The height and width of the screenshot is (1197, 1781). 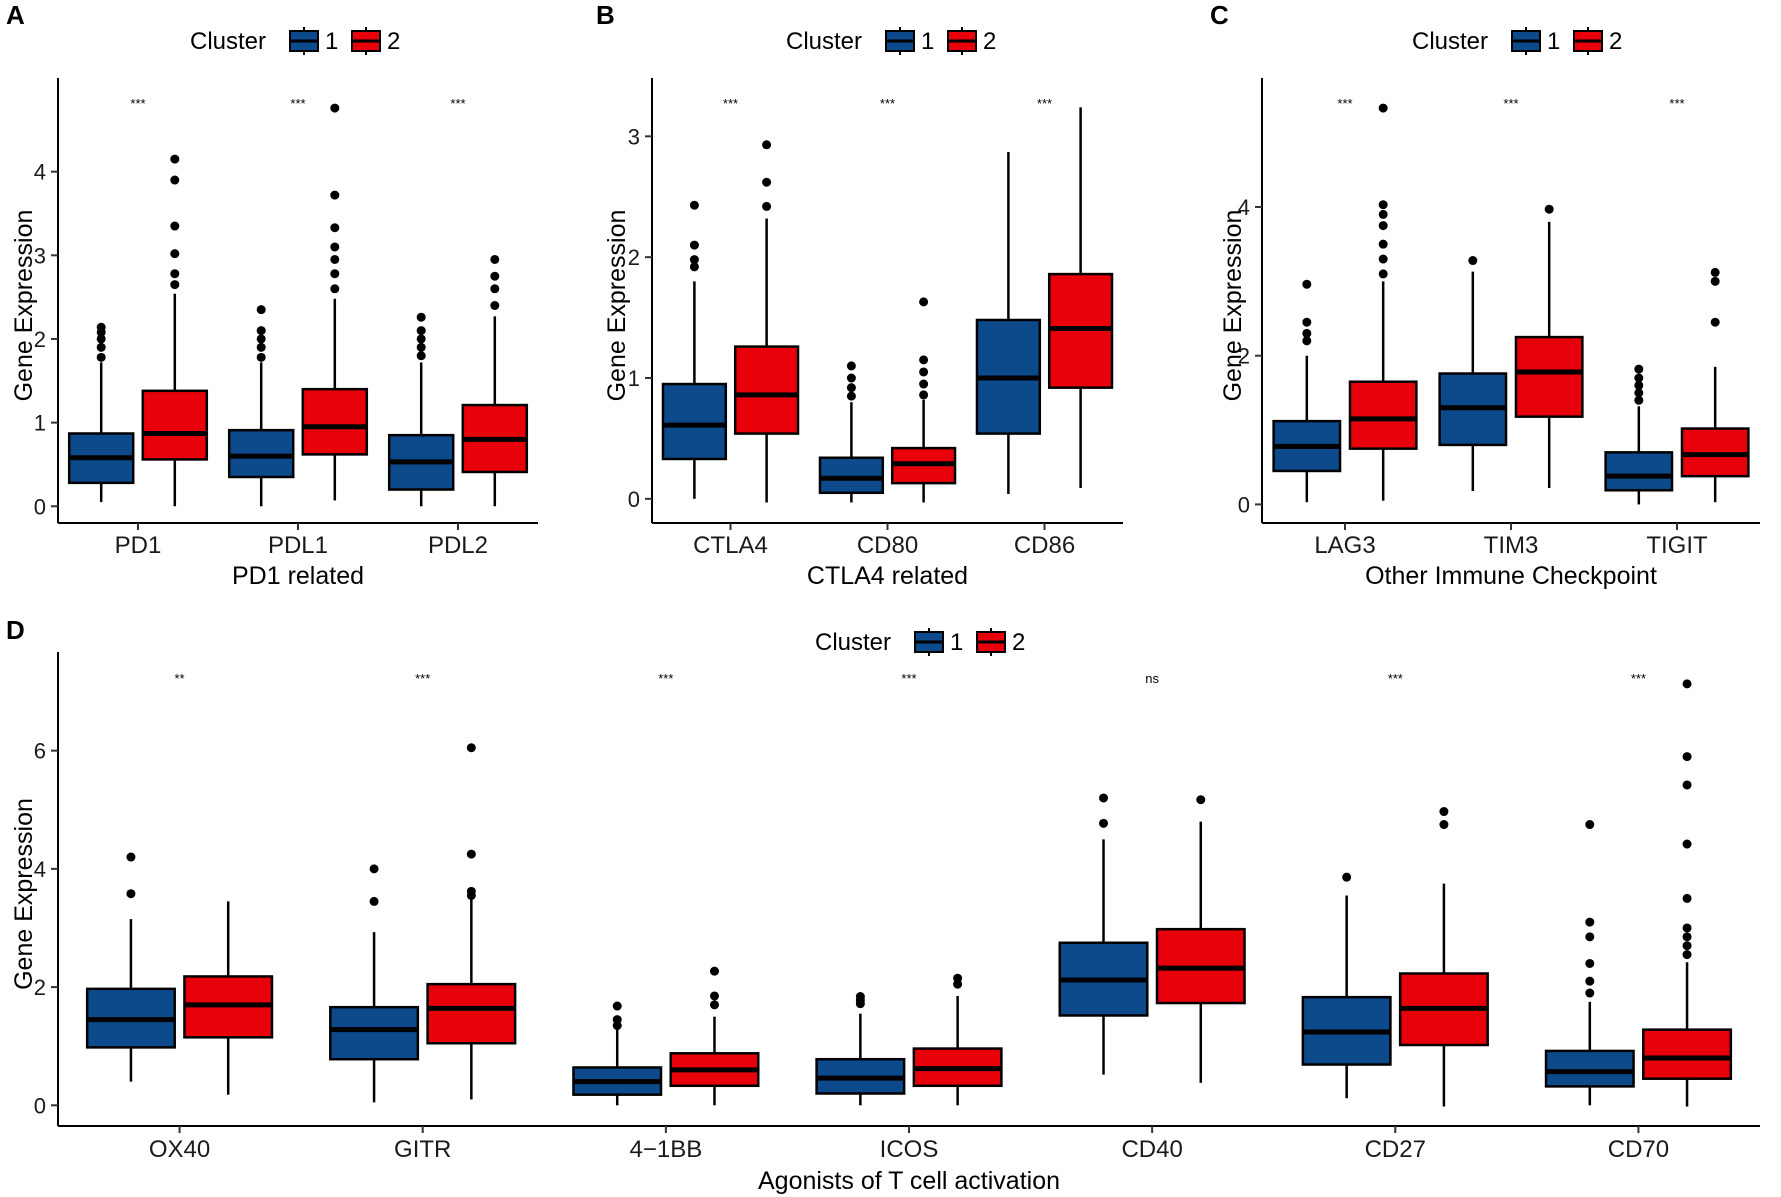 What do you see at coordinates (634, 136) in the screenshot?
I see `y-tick-label: 3` at bounding box center [634, 136].